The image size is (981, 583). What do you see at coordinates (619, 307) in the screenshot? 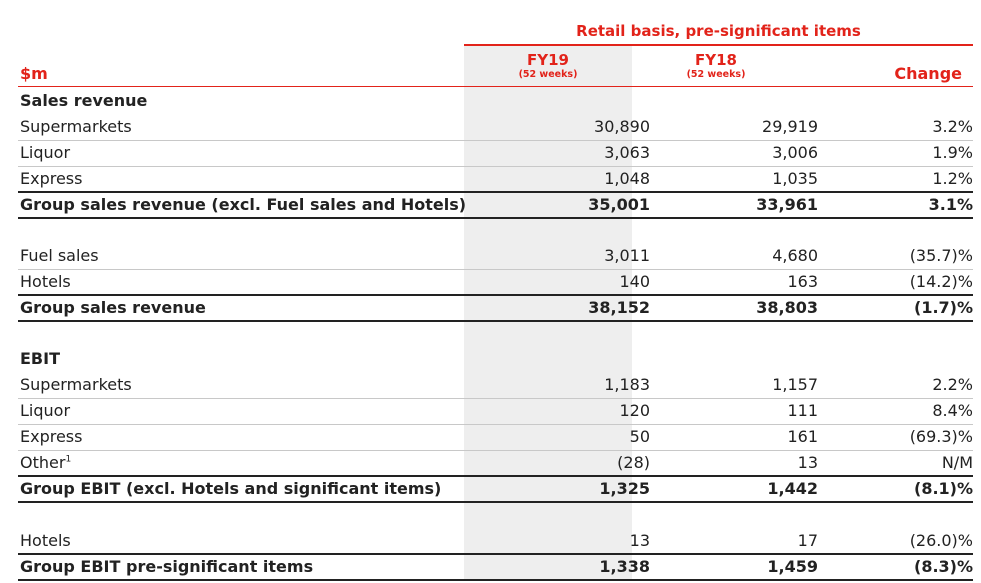
I see `fy19-value: 38,152` at bounding box center [619, 307].